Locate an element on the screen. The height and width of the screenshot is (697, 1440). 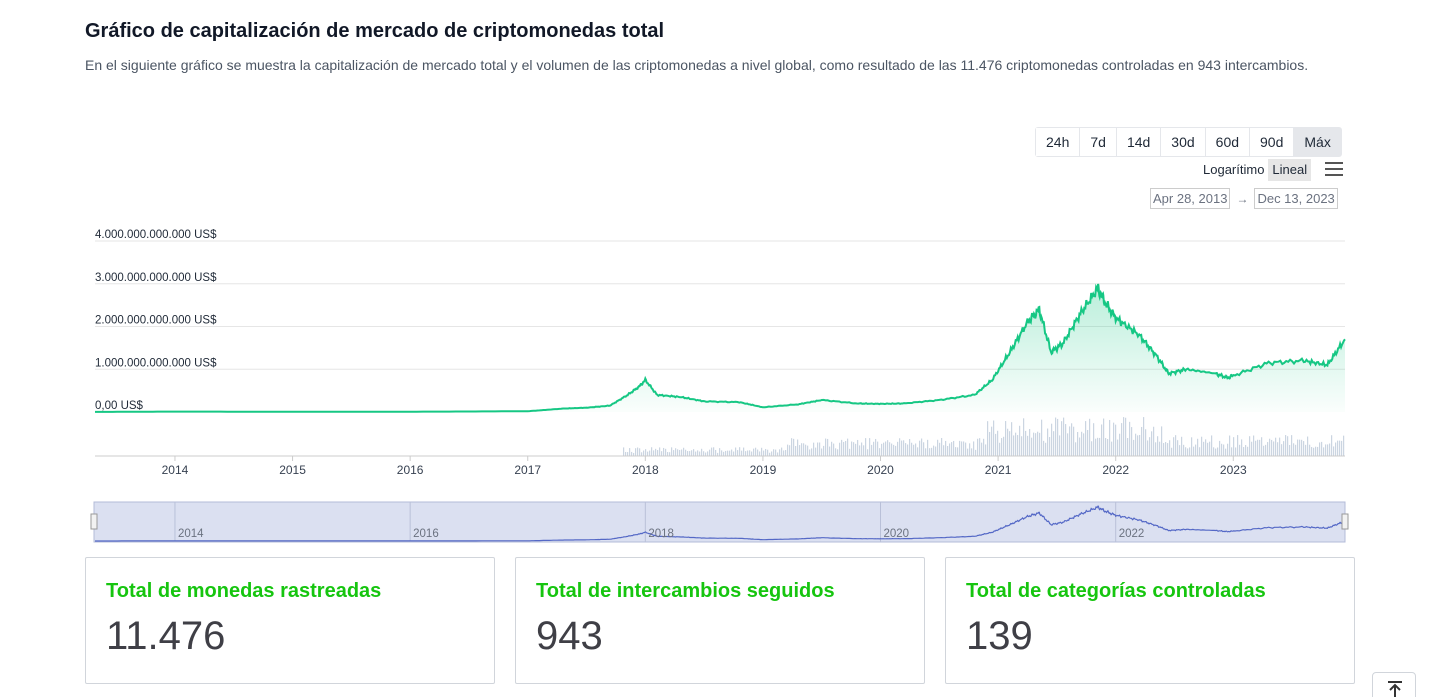
x-tick-label: 2019 is located at coordinates (763, 470).